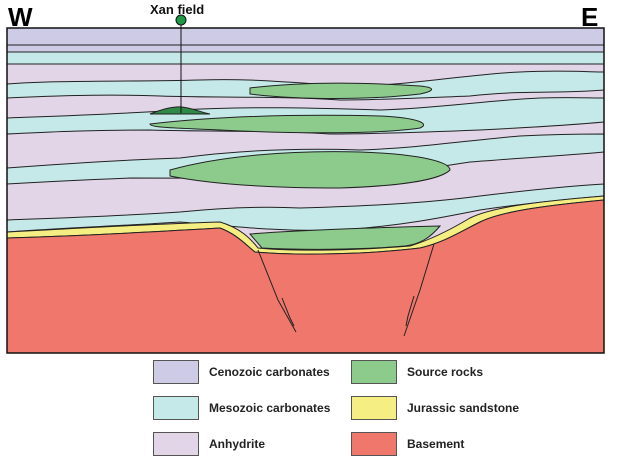 This screenshot has width=627, height=465. What do you see at coordinates (463, 408) in the screenshot?
I see `legend-label: Jurassic sandstone` at bounding box center [463, 408].